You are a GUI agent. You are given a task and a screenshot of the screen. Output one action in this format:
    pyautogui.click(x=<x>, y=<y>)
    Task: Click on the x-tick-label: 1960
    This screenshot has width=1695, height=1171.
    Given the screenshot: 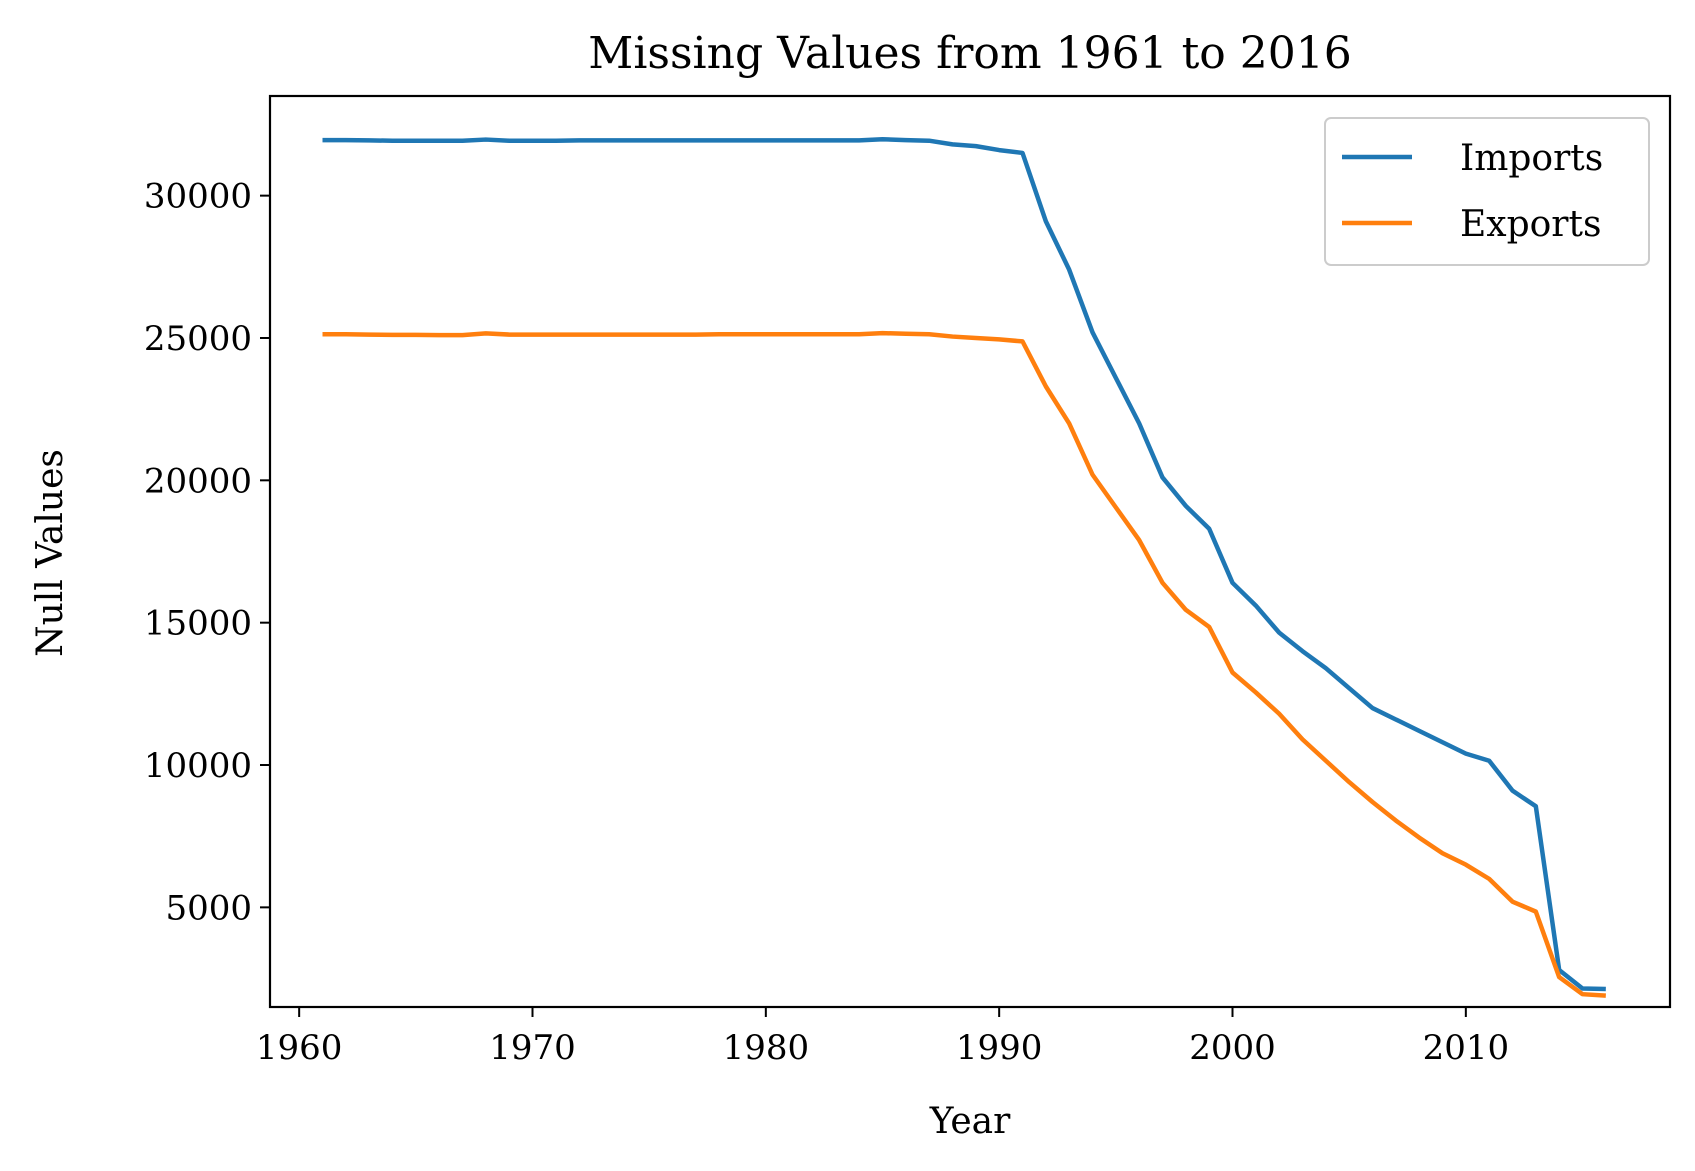 What is the action you would take?
    pyautogui.click(x=299, y=1048)
    